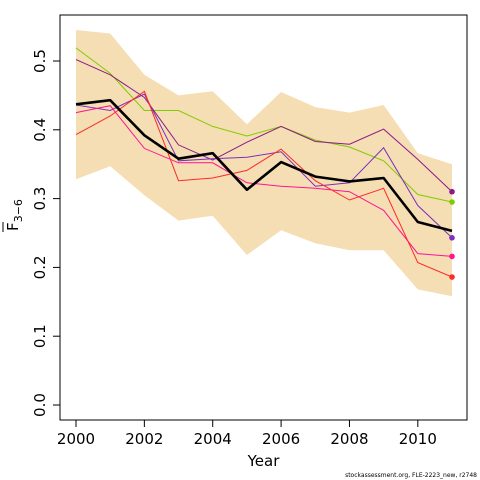  What do you see at coordinates (76, 439) in the screenshot?
I see `x-tick-label: 2000` at bounding box center [76, 439].